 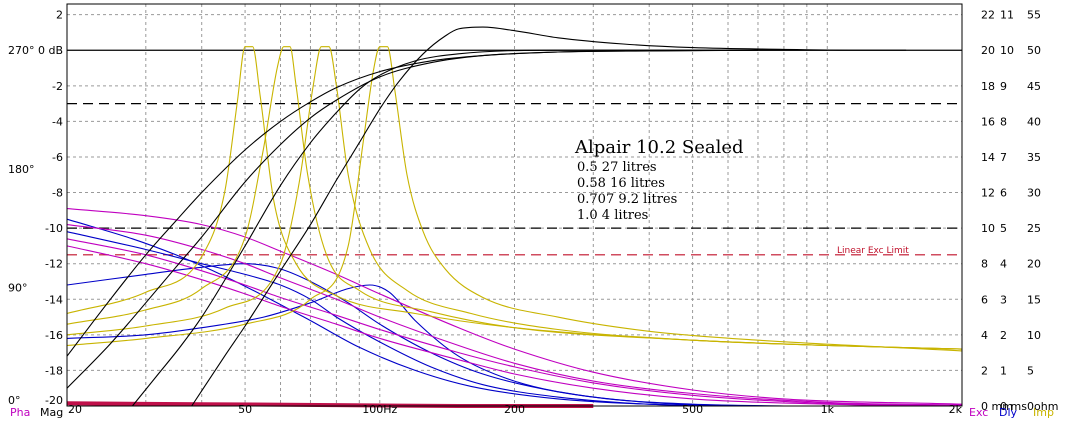 I want to click on x-tick-label: 200, so click(x=514, y=409).